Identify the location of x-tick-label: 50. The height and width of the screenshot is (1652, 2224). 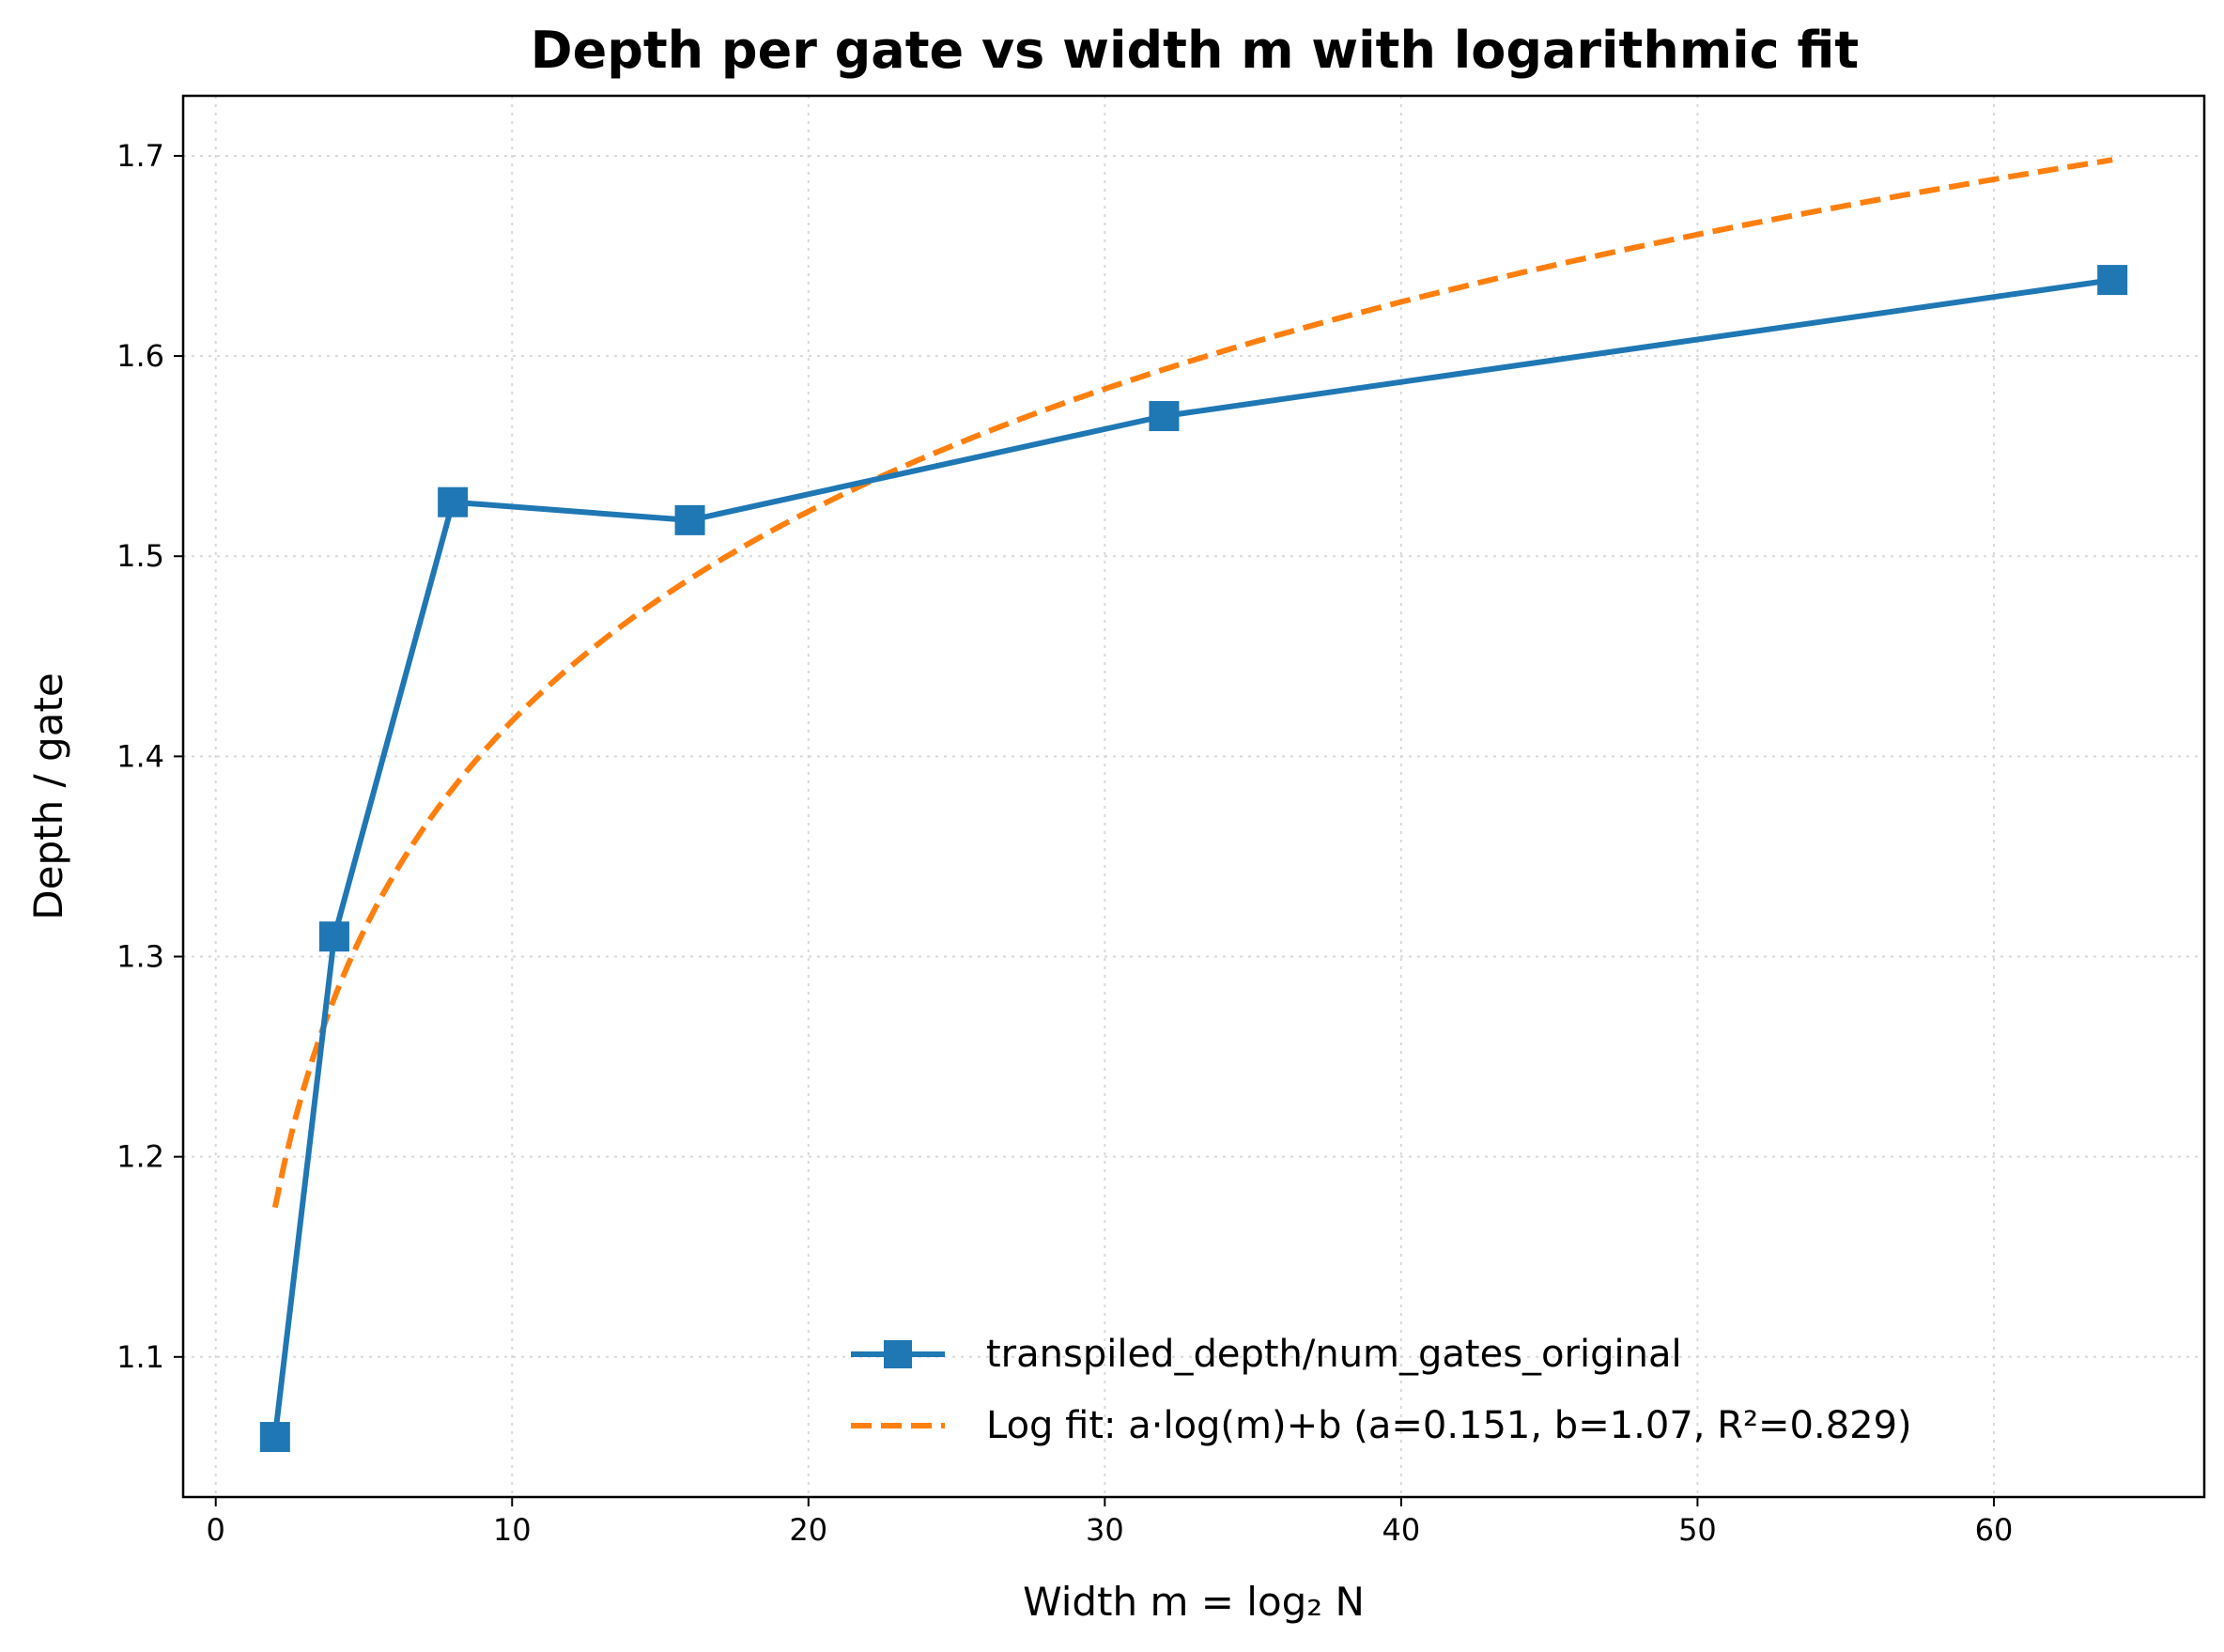
(1697, 1530).